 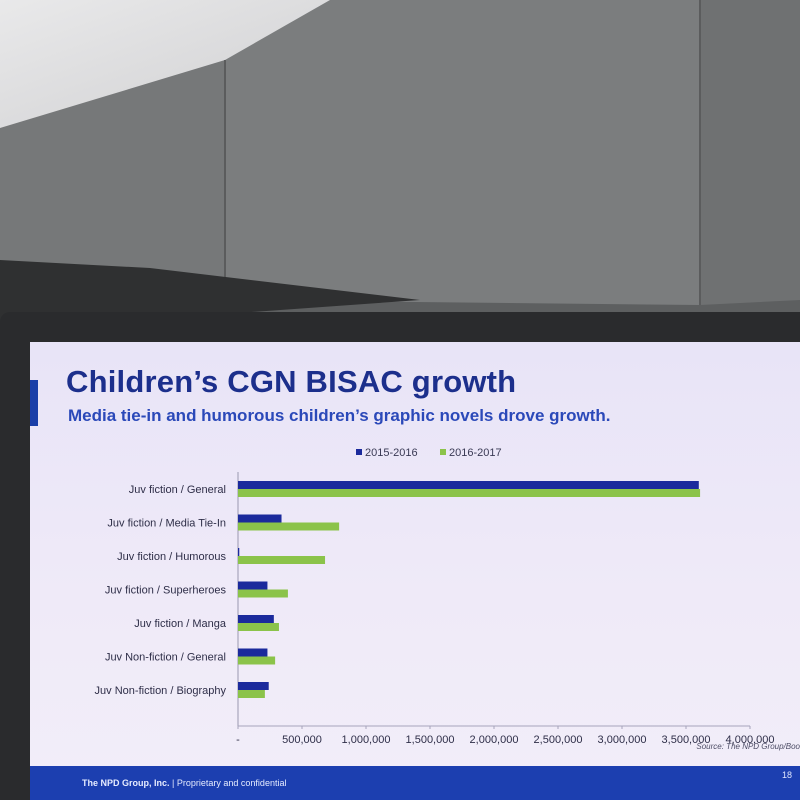 I want to click on source-note: Source: The NPD Group/Boo, so click(x=748, y=746).